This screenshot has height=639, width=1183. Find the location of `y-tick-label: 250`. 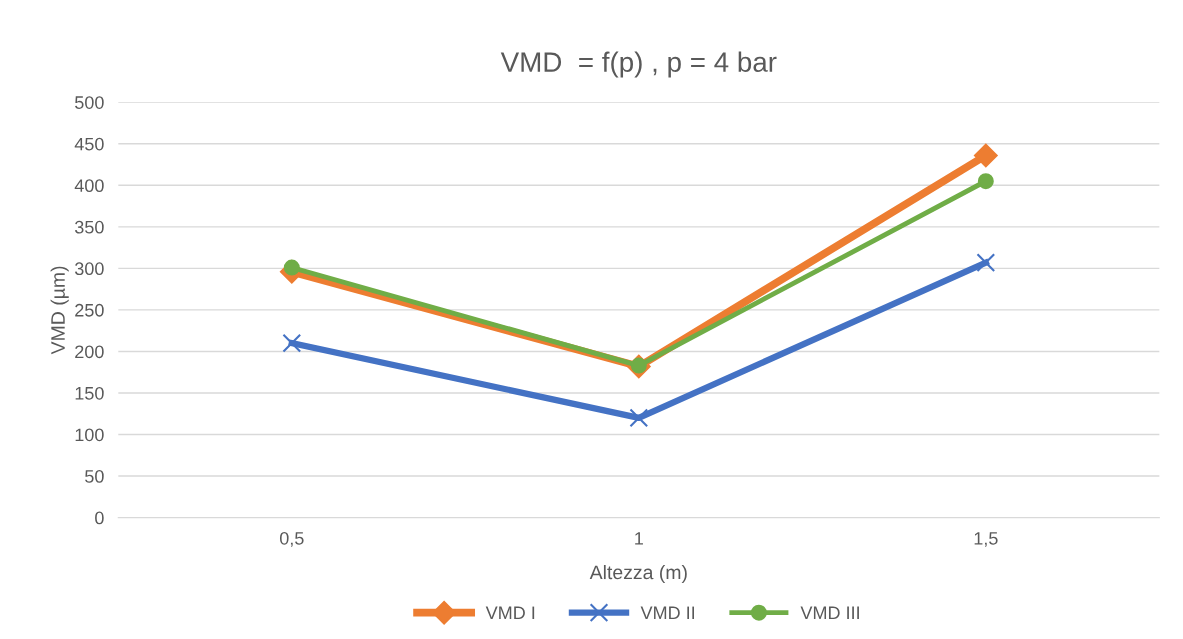

y-tick-label: 250 is located at coordinates (89, 310).